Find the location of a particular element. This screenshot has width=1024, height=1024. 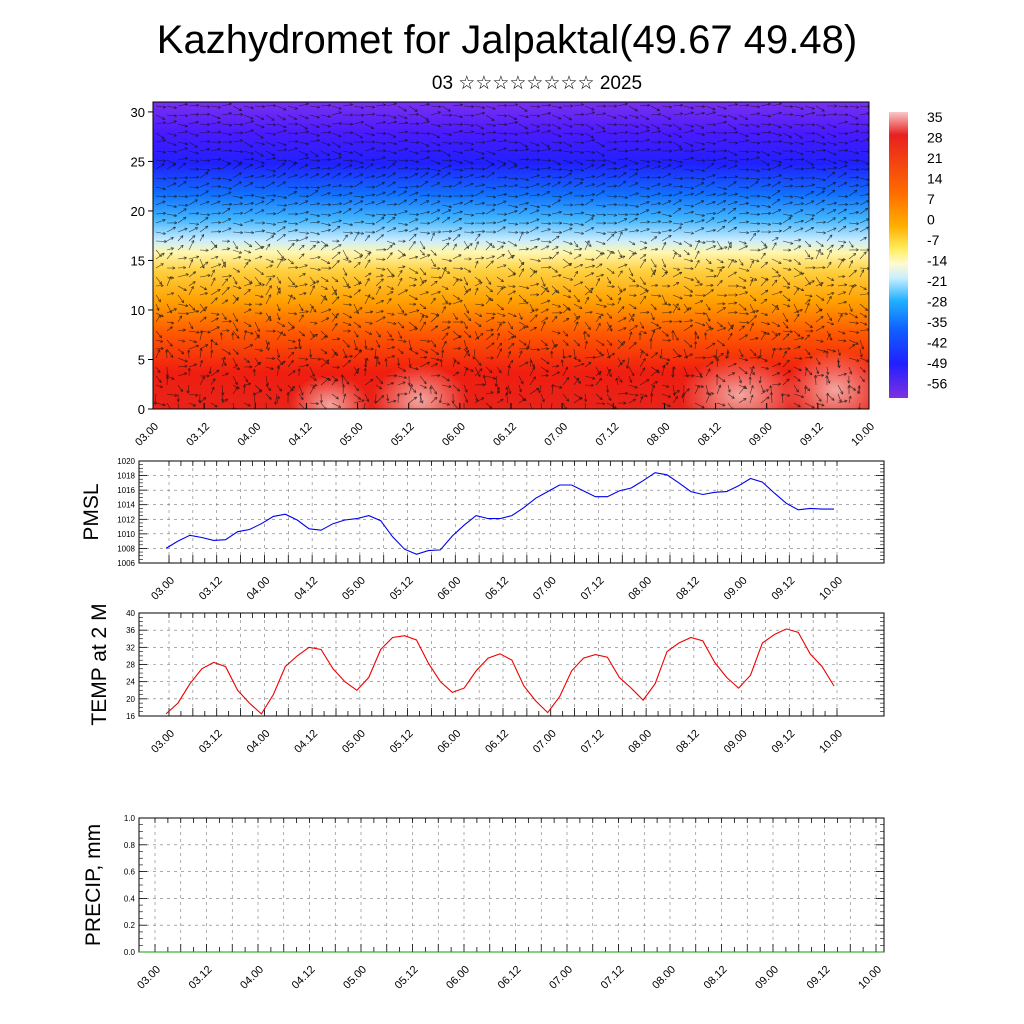

y-tick-label: 32 is located at coordinates (130, 647).